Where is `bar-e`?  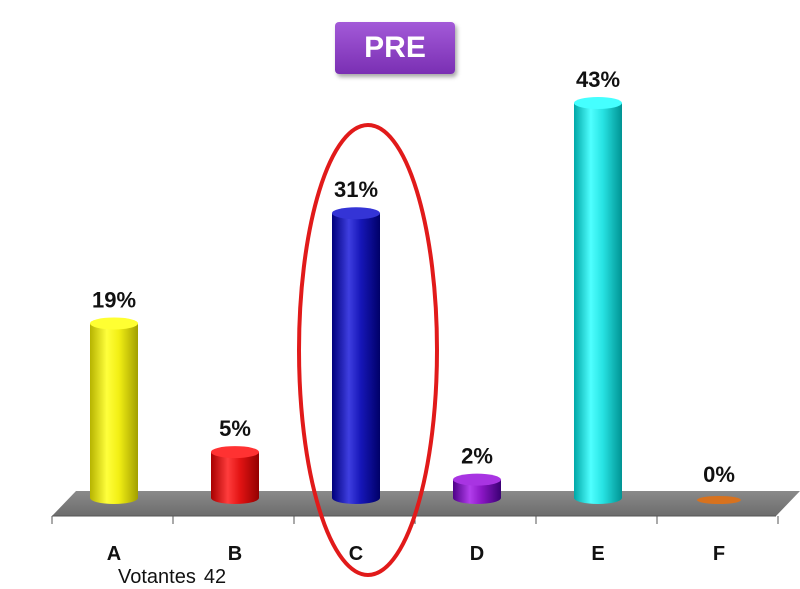
bar-e is located at coordinates (598, 300).